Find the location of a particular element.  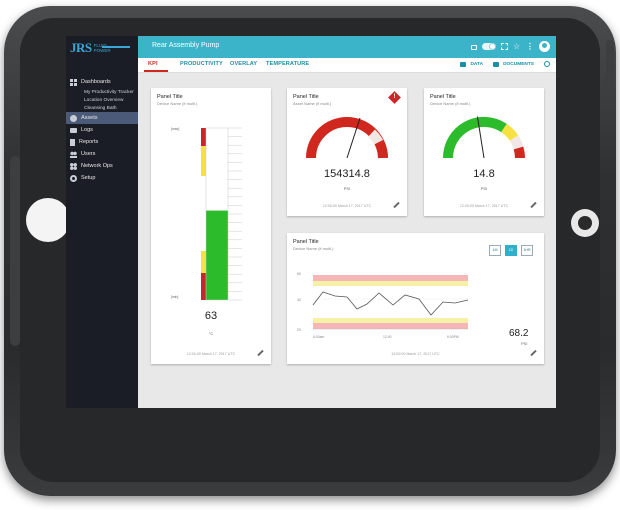

fullscreen-icon is located at coordinates (504, 46).